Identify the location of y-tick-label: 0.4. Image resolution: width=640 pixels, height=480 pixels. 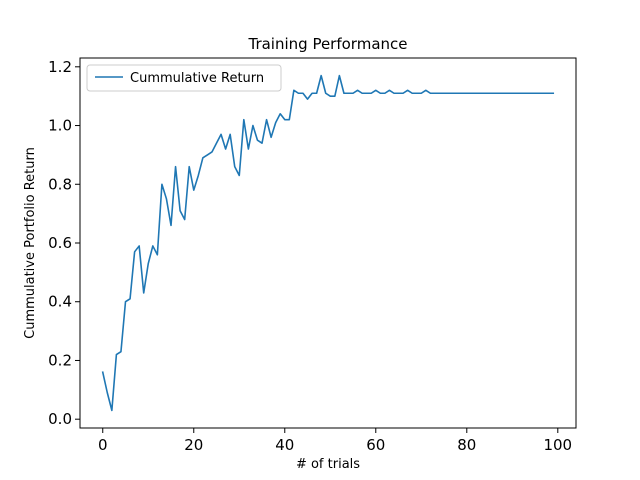
(60, 302).